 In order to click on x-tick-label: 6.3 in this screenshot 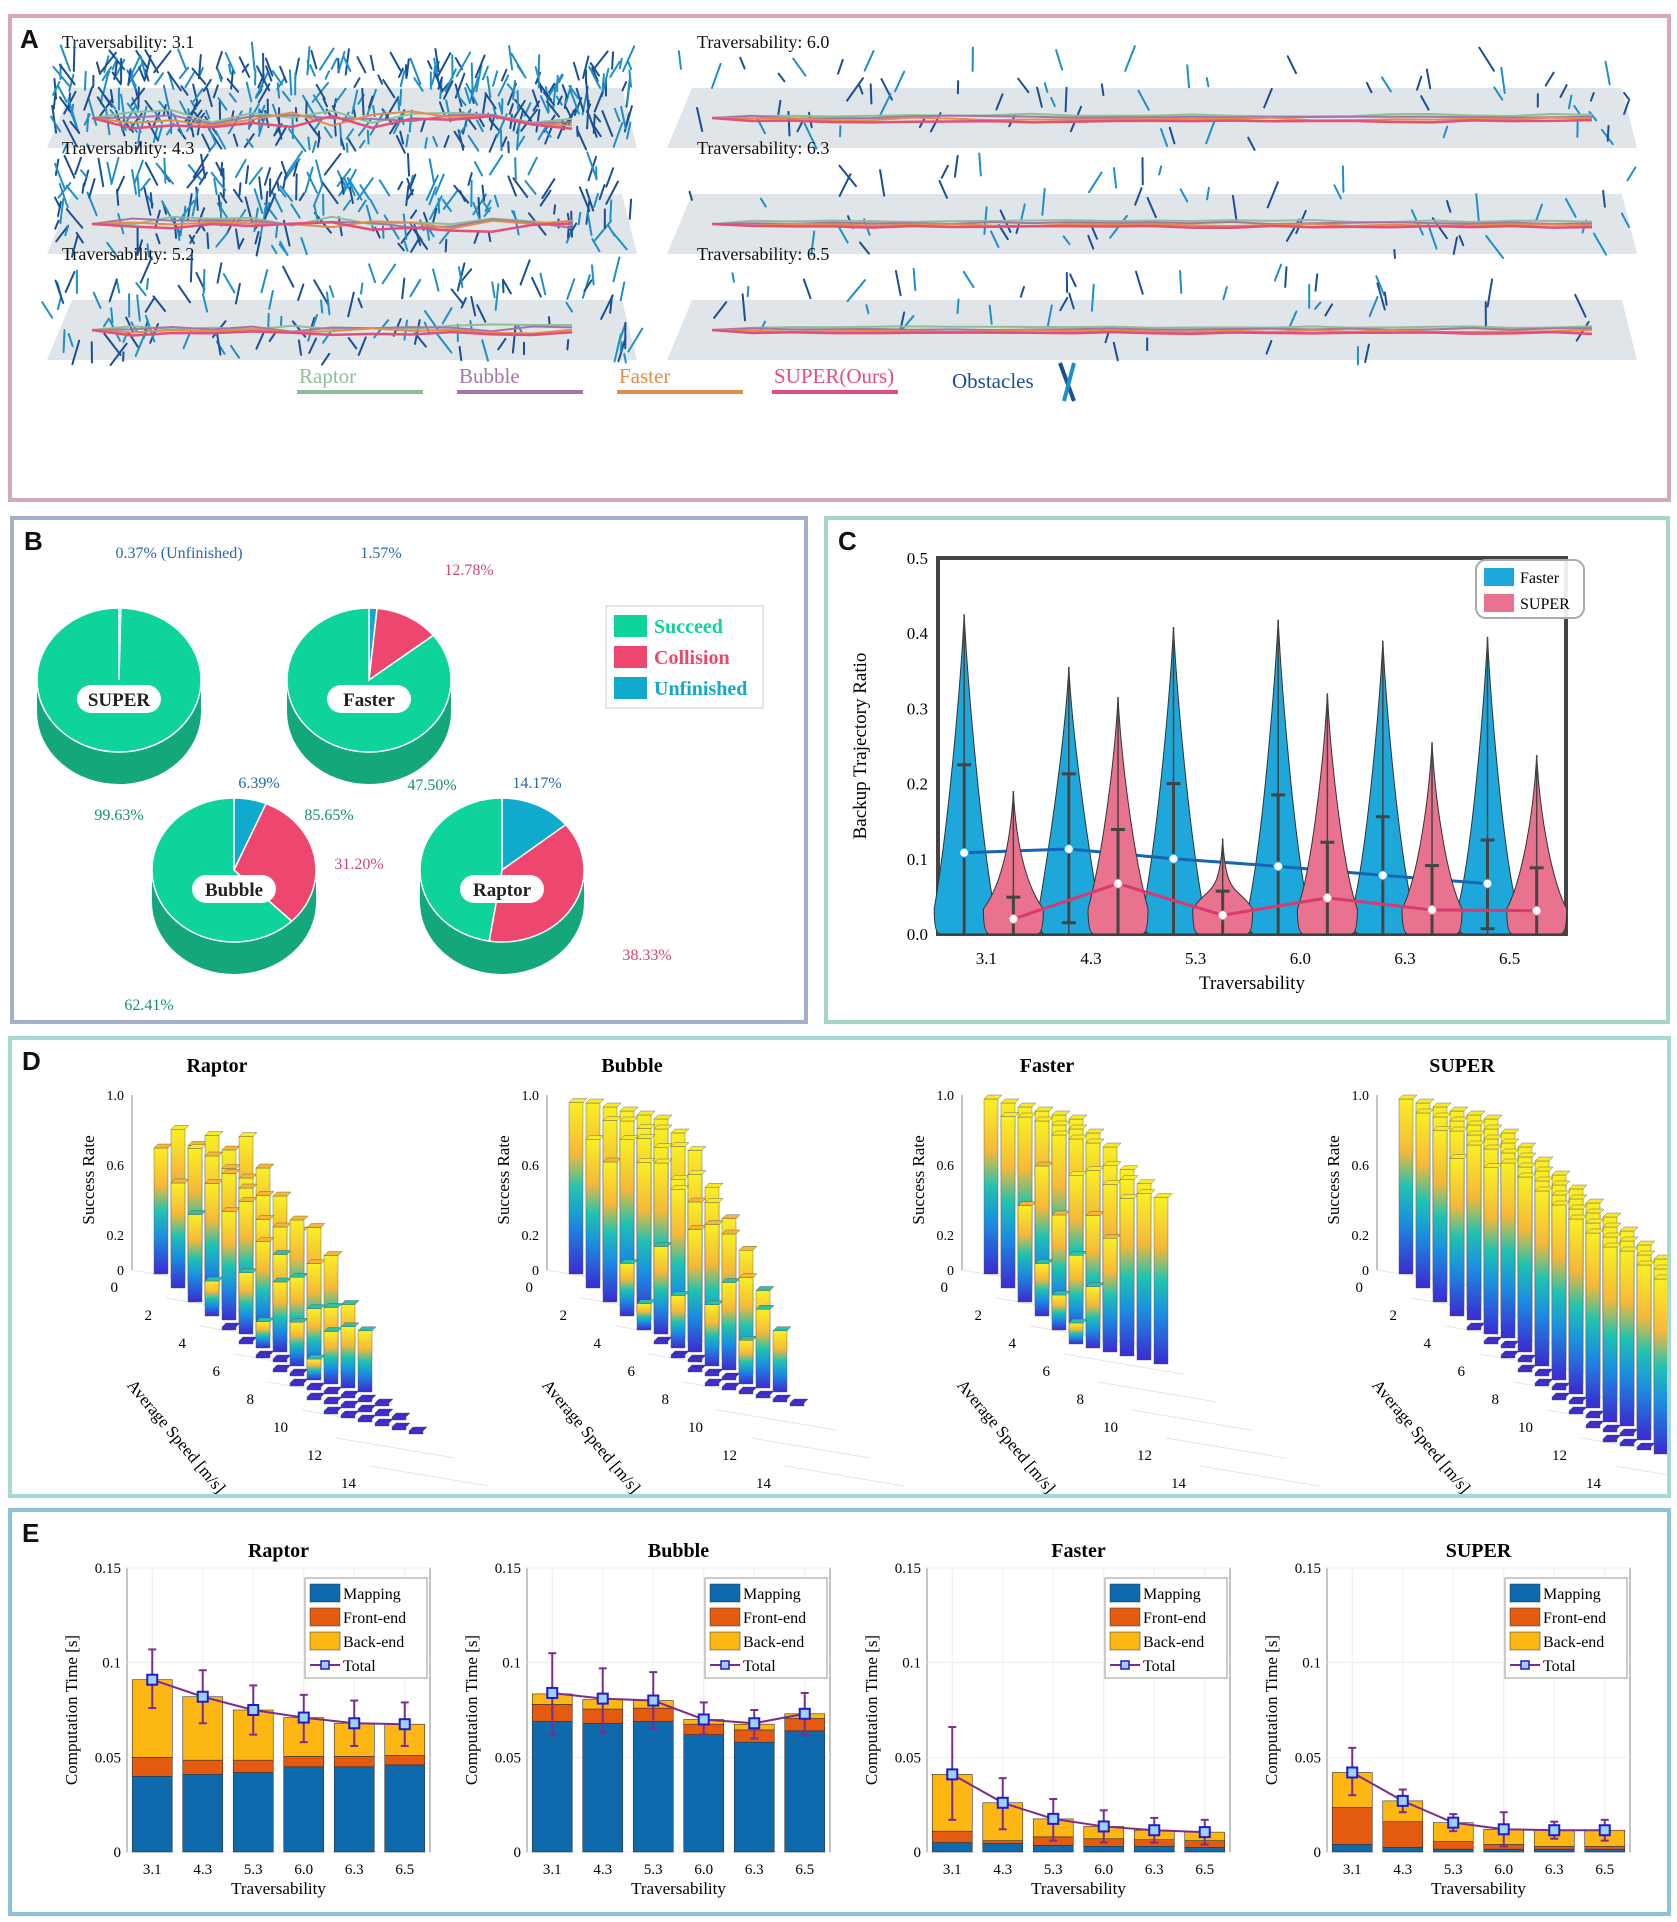, I will do `click(754, 1870)`.